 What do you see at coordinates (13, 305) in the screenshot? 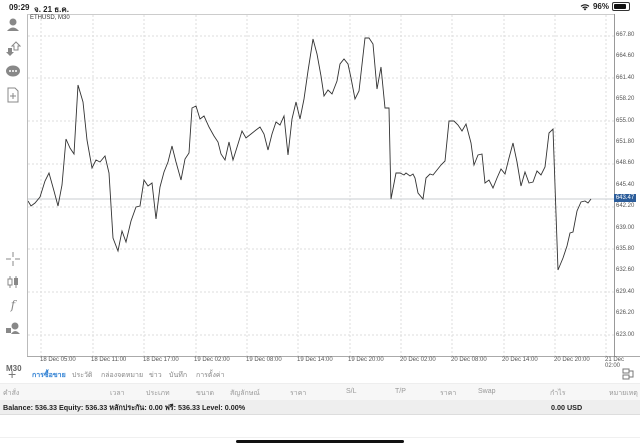
I see `indicator-icon: f` at bounding box center [13, 305].